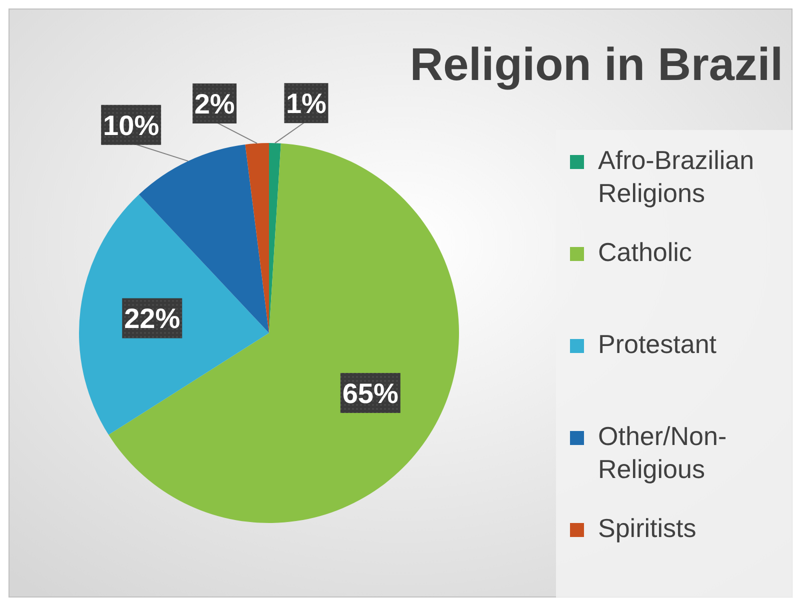 The height and width of the screenshot is (606, 801). I want to click on legend-label: Catholic, so click(645, 252).